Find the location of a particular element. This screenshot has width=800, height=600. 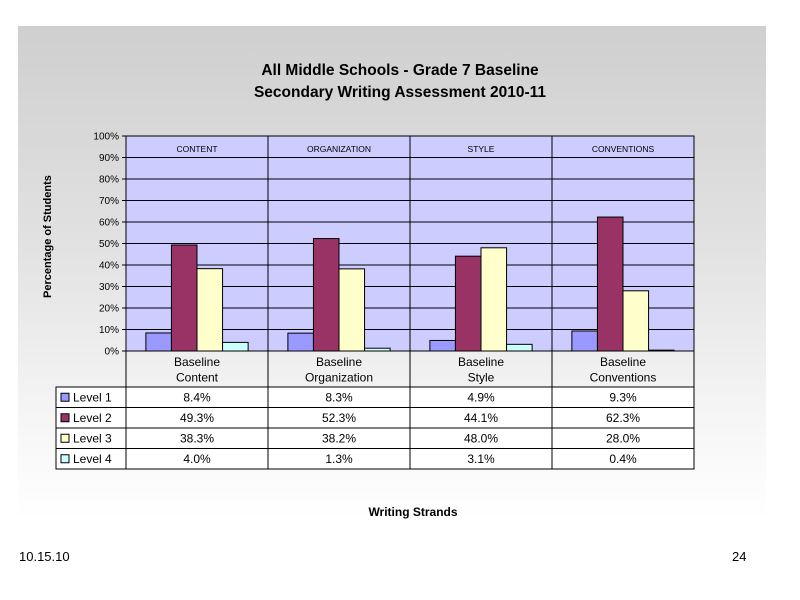

category-label: Style is located at coordinates (481, 378).